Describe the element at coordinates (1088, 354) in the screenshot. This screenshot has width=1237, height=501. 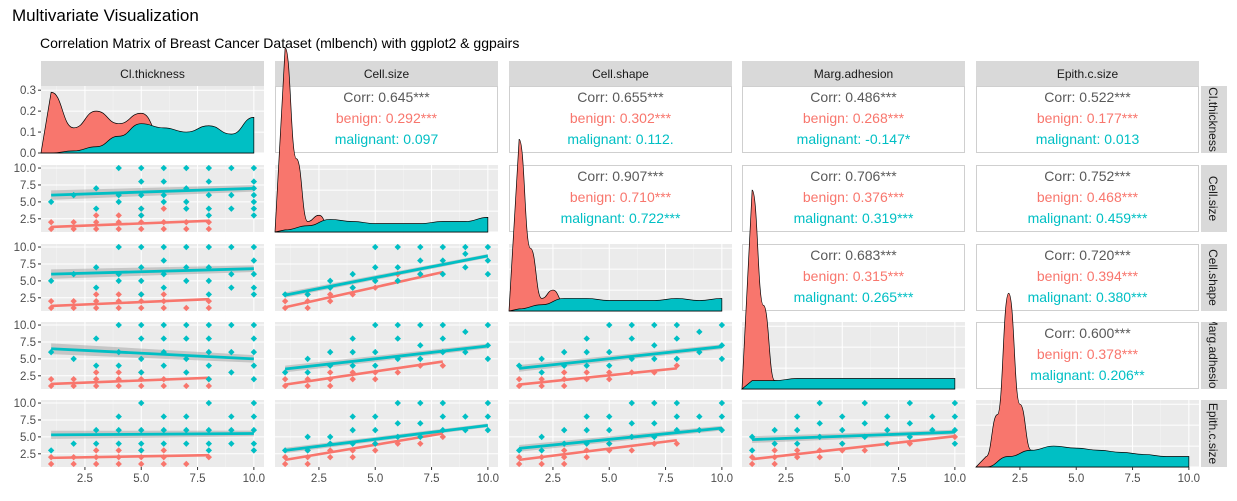
I see `corr-benign-3-4: benign: 0.378***` at that location.